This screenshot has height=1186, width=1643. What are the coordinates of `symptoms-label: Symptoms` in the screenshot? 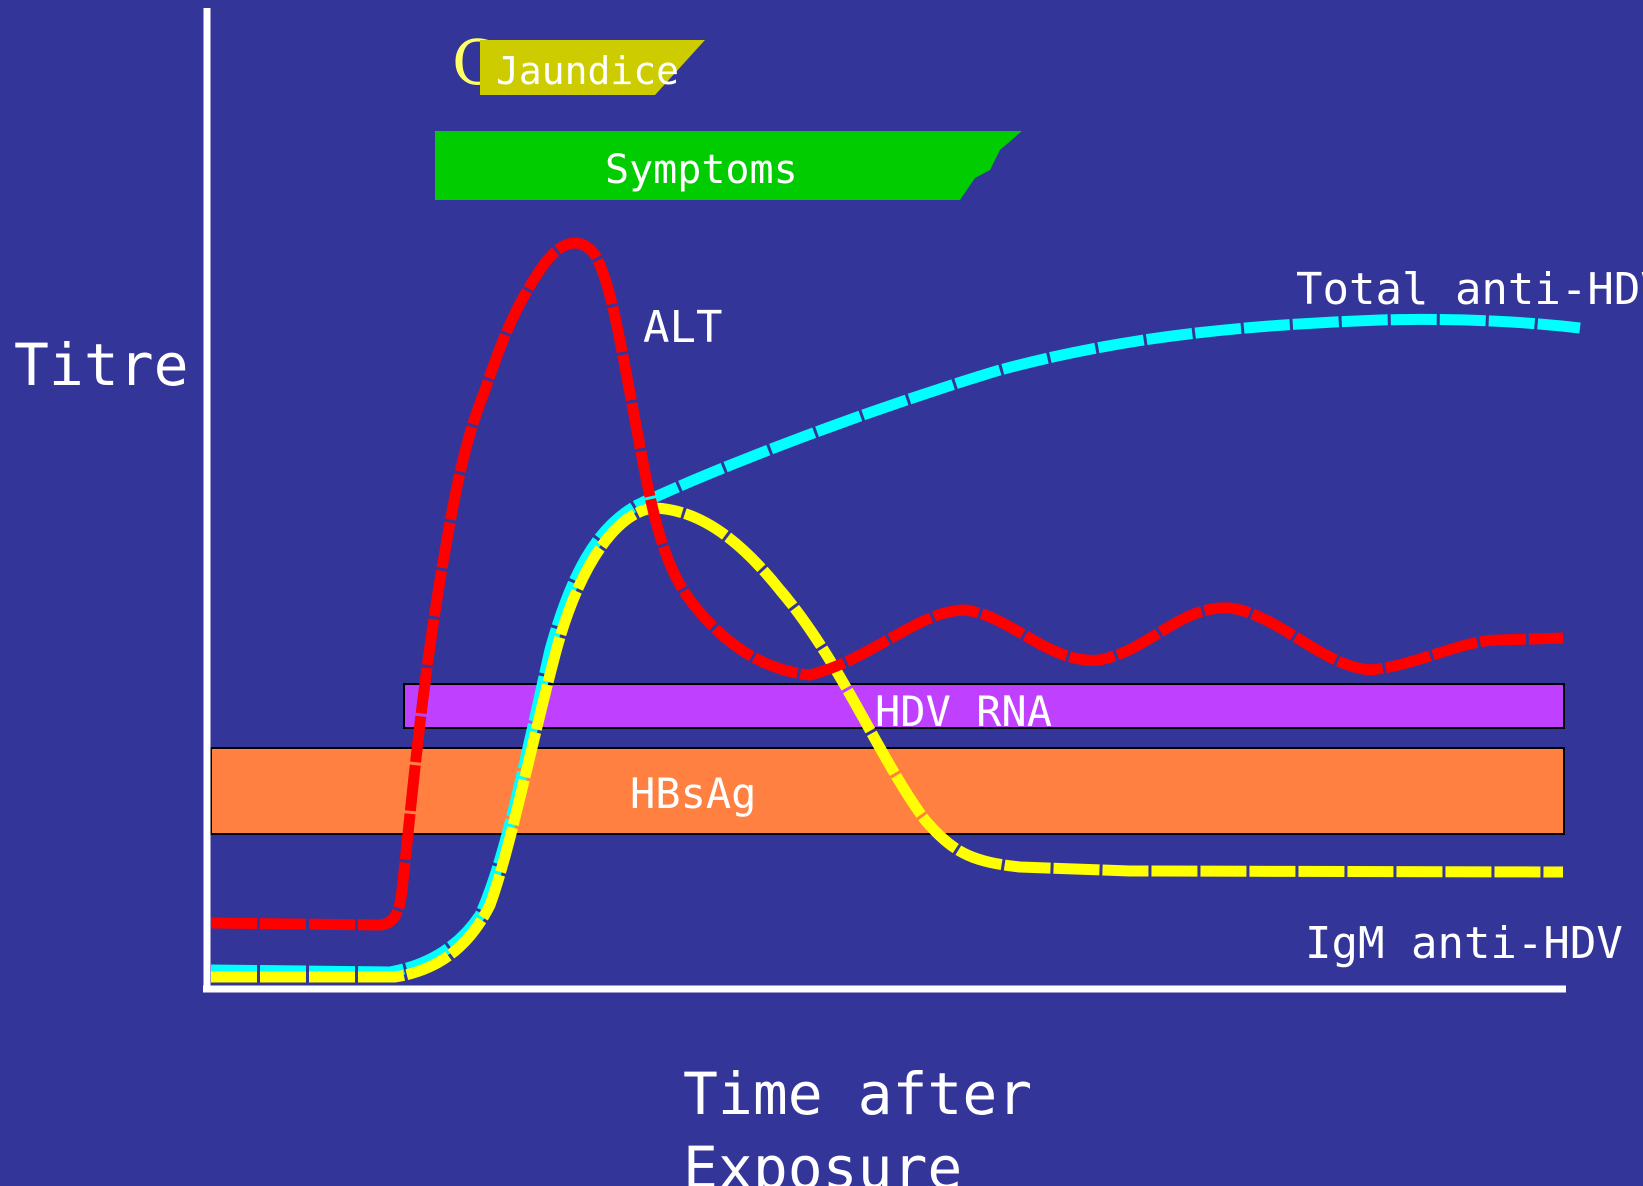 It's located at (701, 170).